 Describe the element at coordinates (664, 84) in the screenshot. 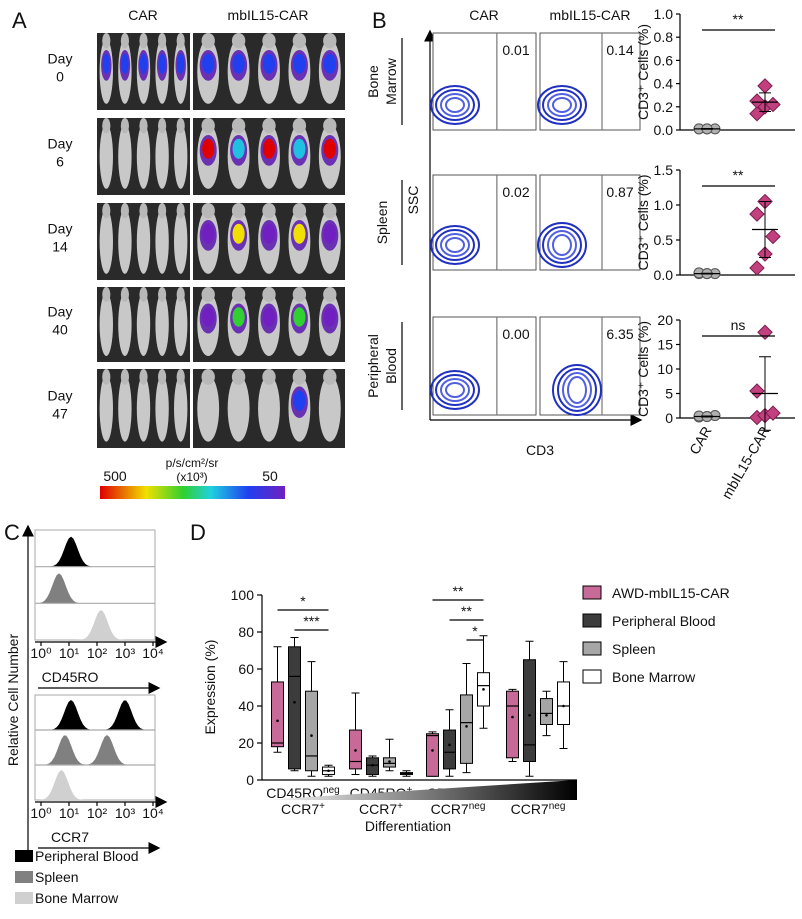

I see `y-tick-label: 0.4` at that location.